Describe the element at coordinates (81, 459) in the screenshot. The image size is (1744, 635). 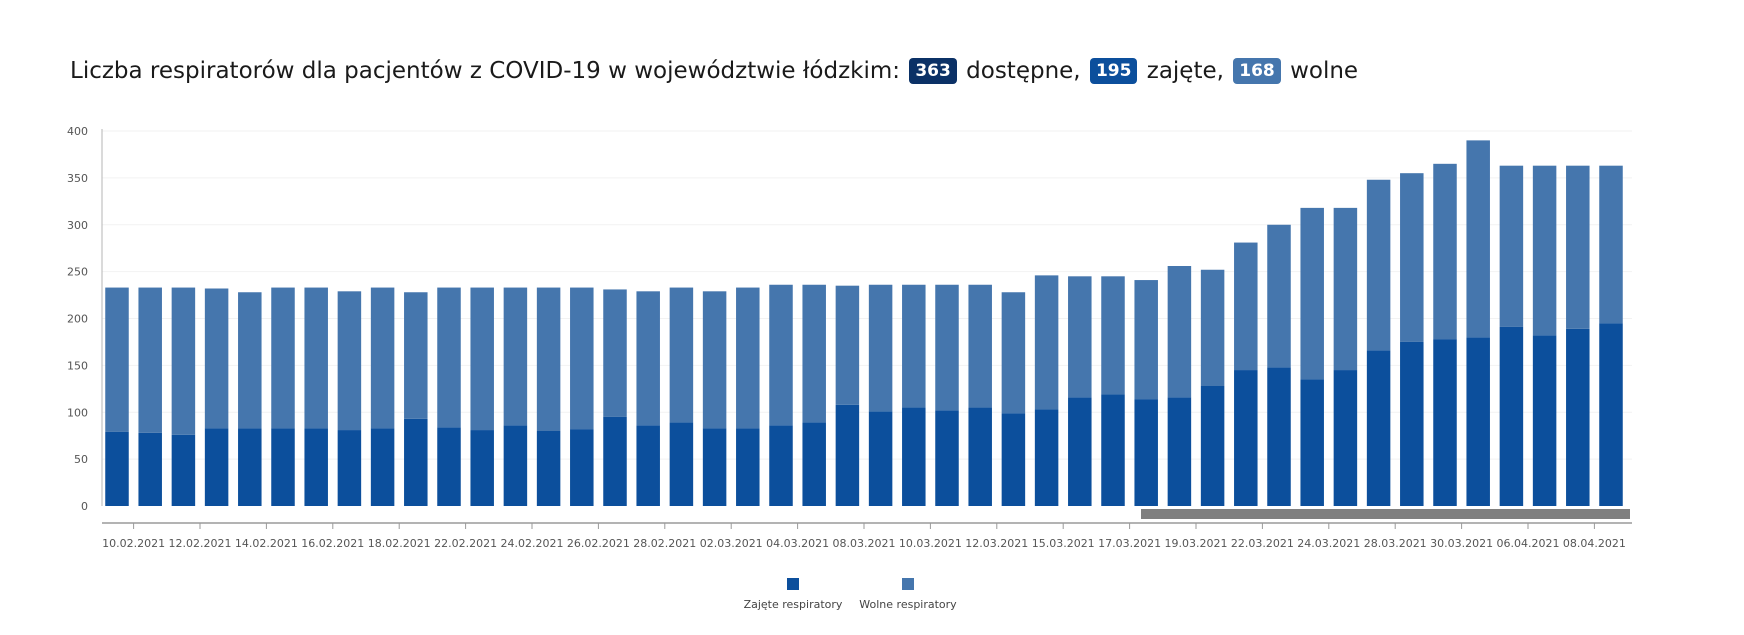
I see `y-tick-label: 50` at that location.